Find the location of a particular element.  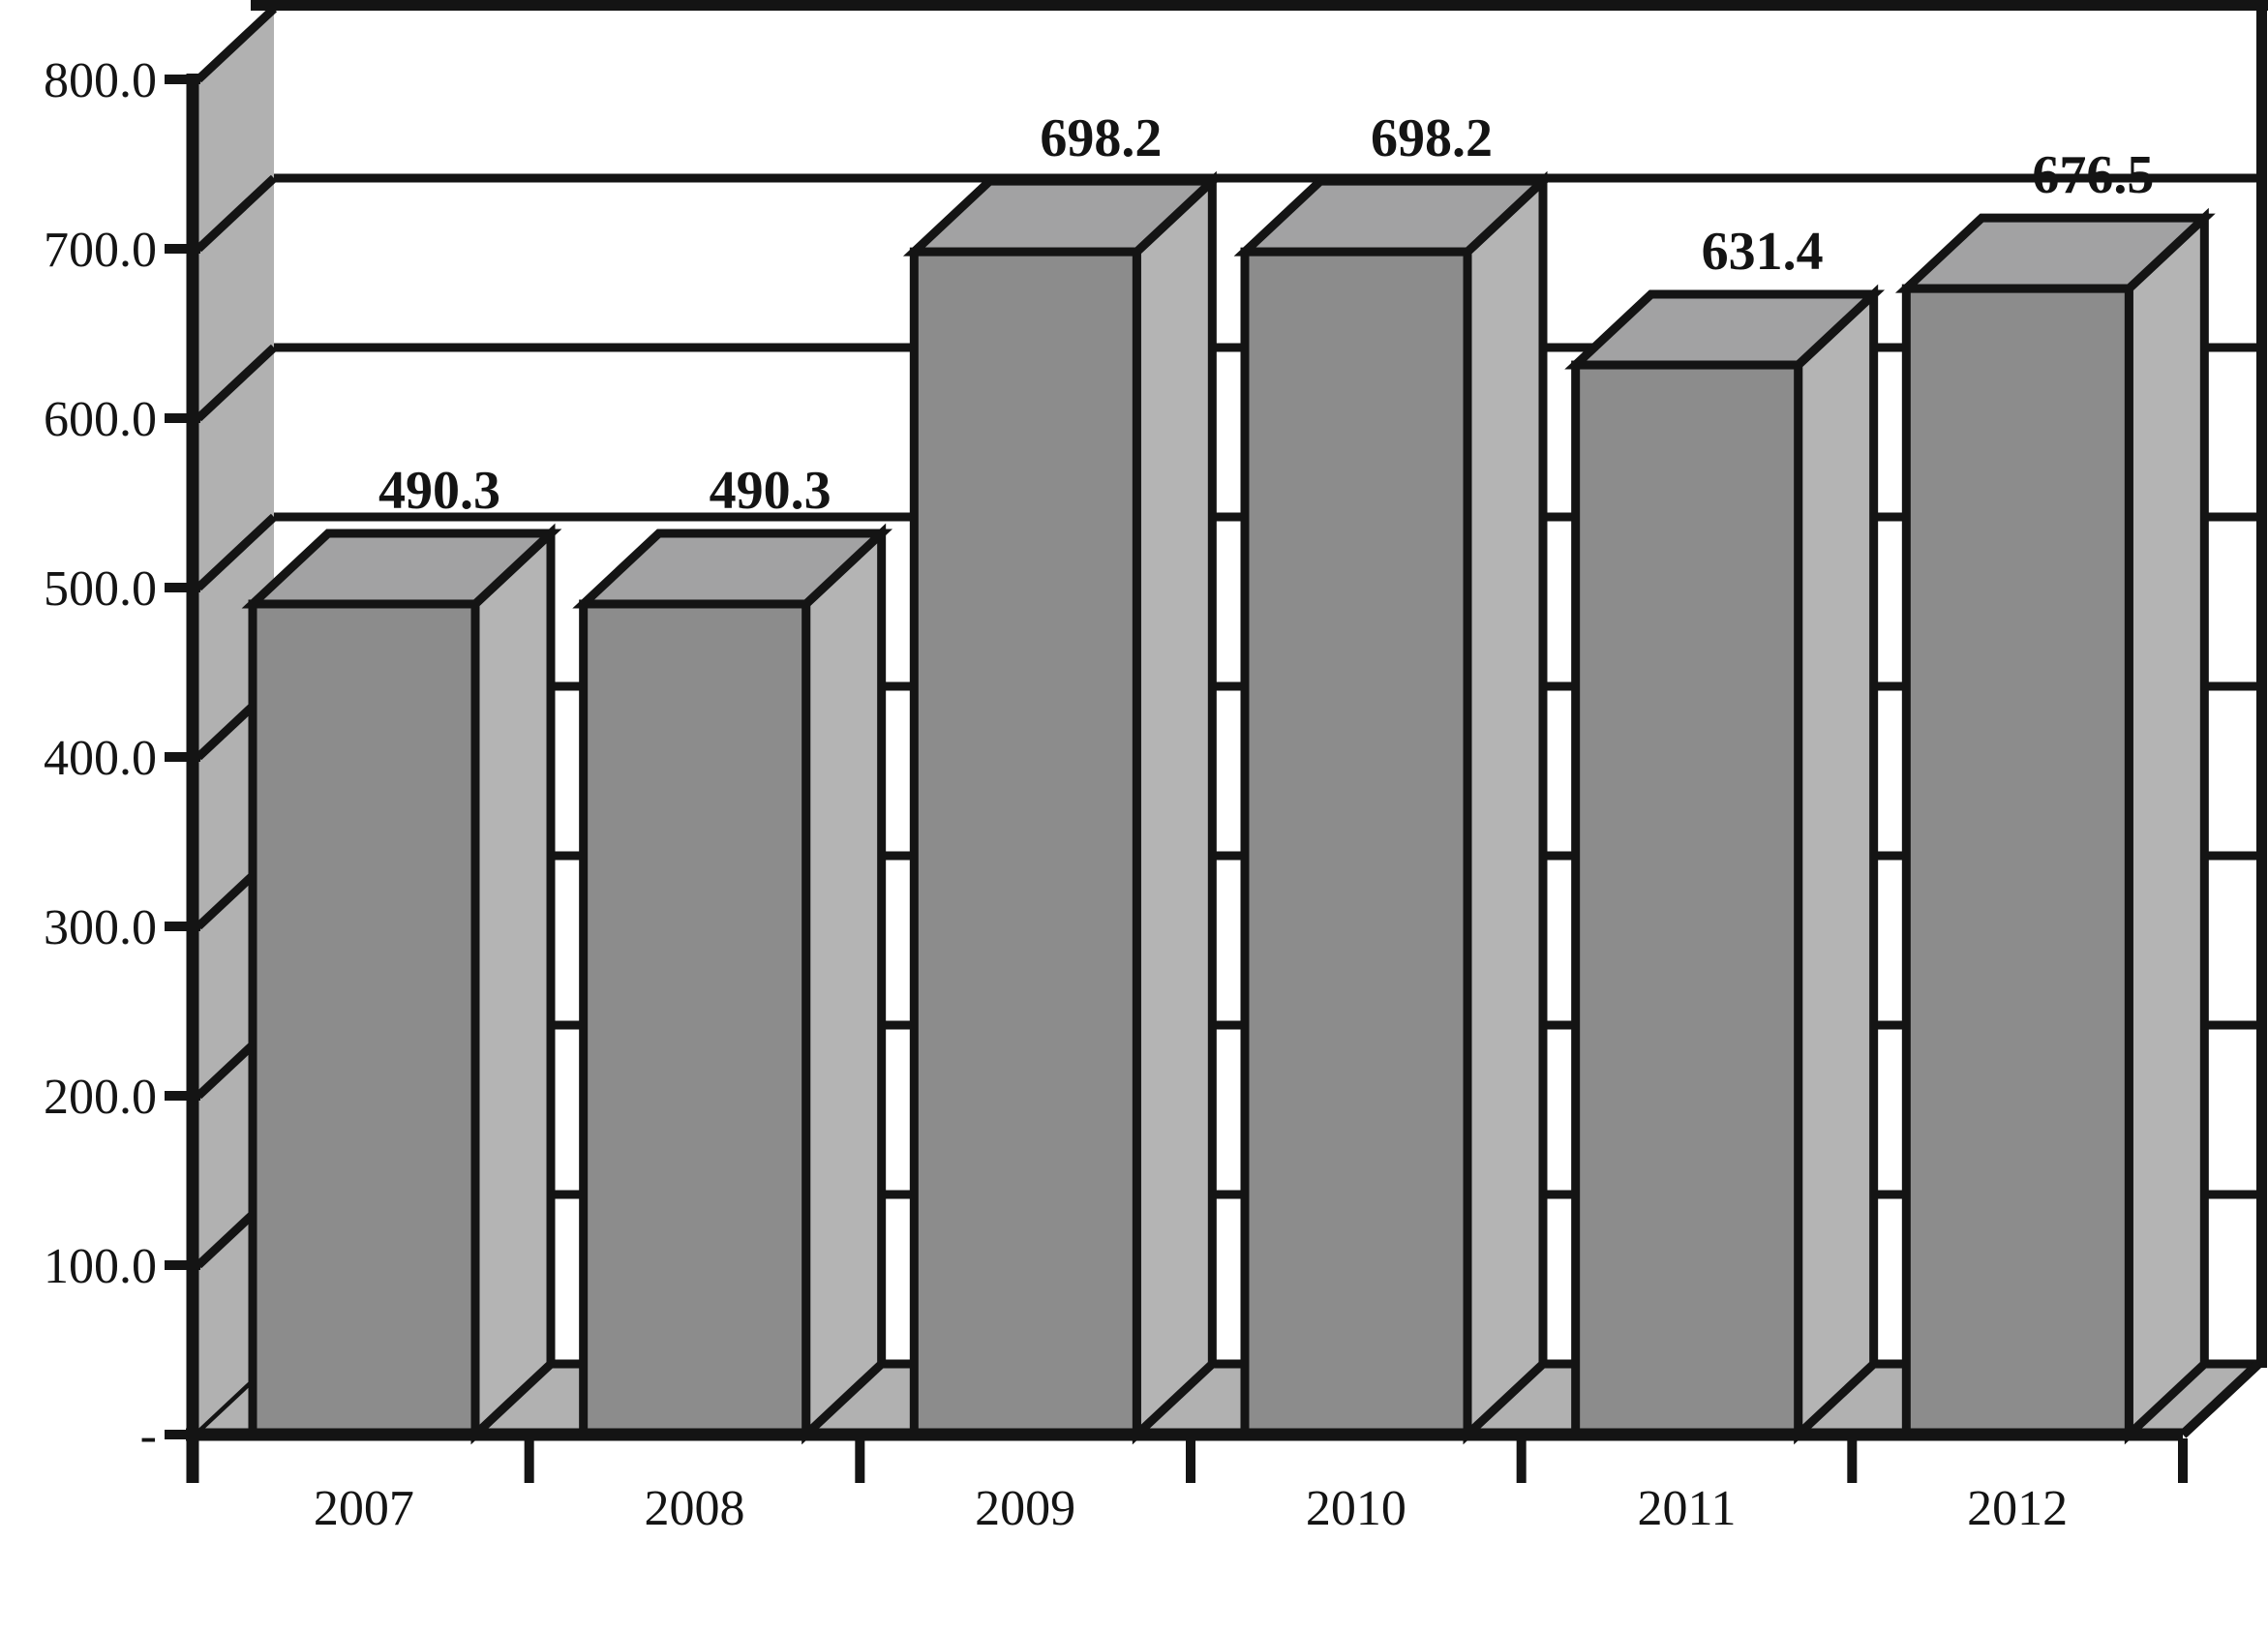

y-axis-label: 200.0 is located at coordinates (100, 1098).